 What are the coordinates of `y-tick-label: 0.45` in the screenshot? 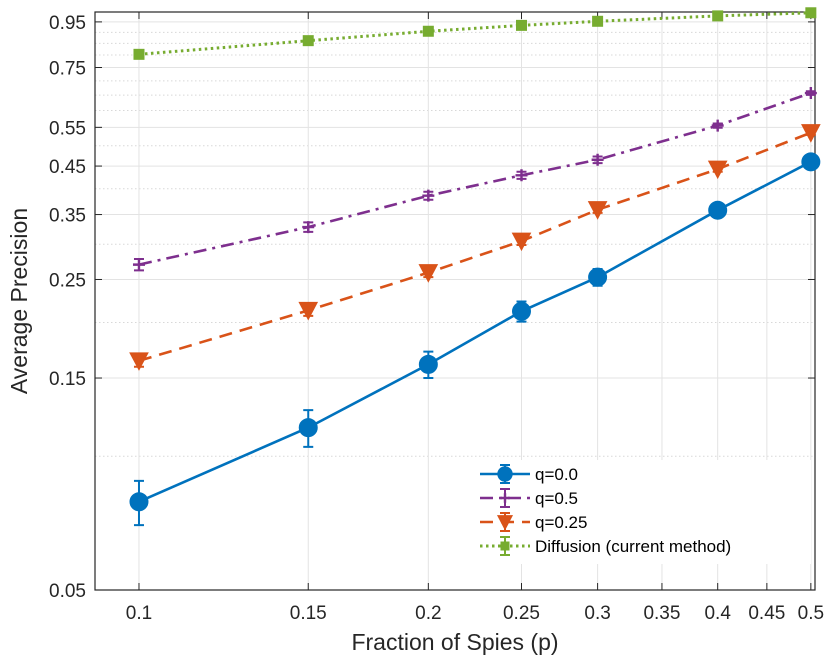 It's located at (67, 167).